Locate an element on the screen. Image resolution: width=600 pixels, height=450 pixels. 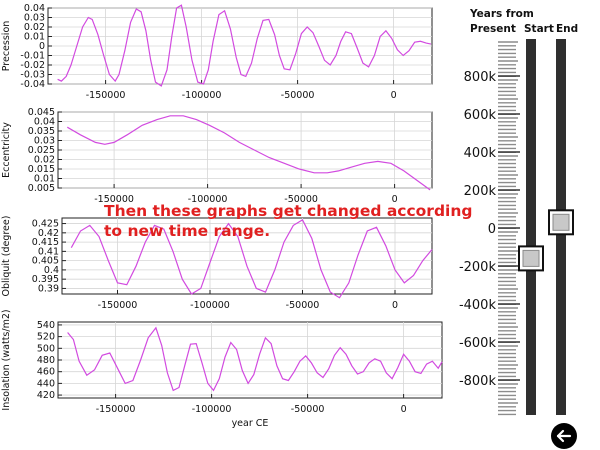
y-axis-label: Insolation (watts/m2) is located at coordinates (6, 359).